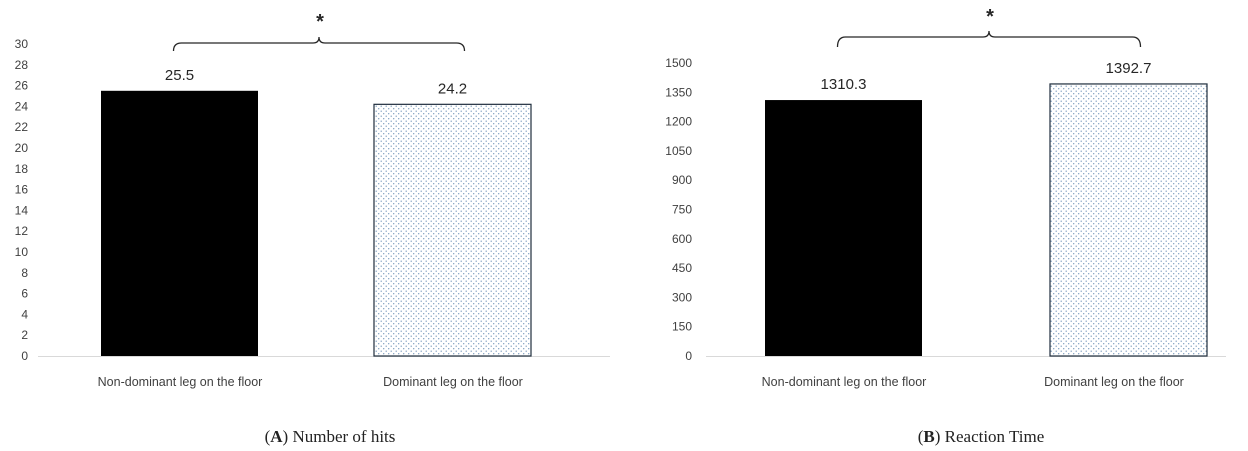 The width and height of the screenshot is (1248, 451). I want to click on caption-b: (B) Reaction Time, so click(981, 436).